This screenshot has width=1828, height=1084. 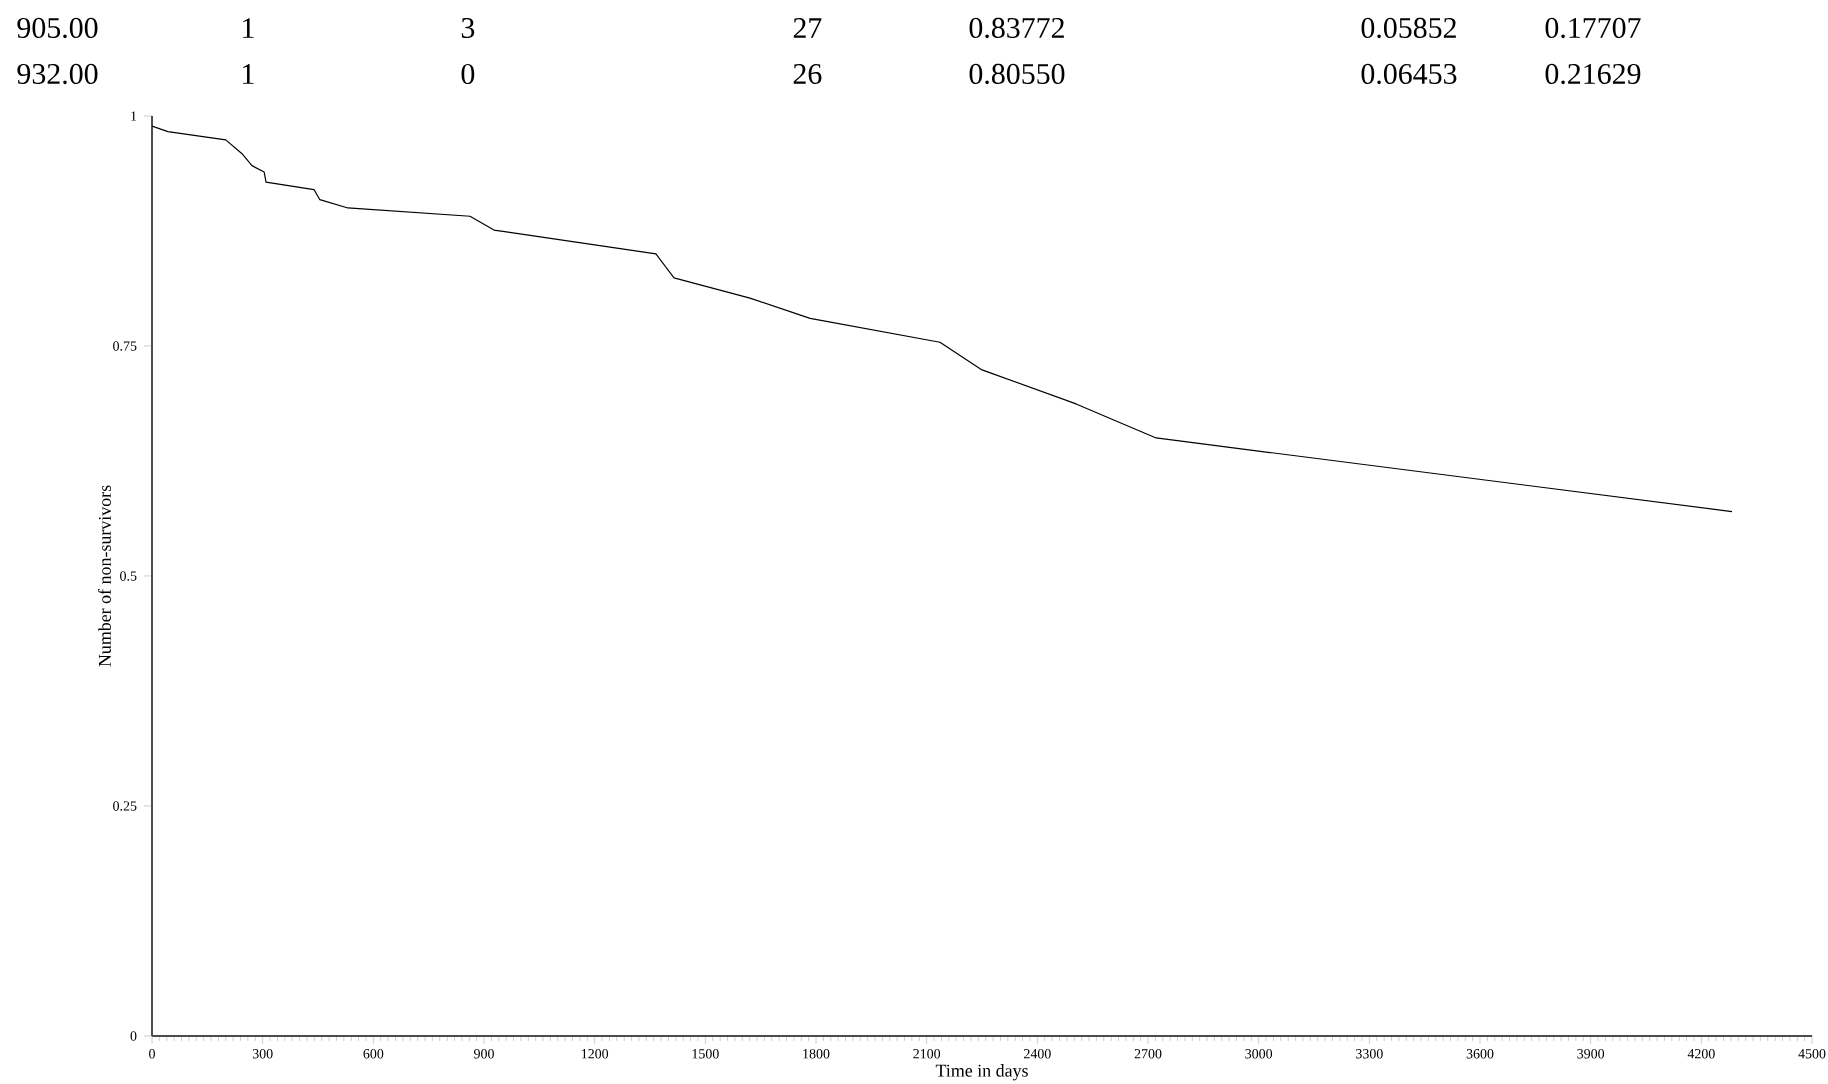 I want to click on text: 905.00, so click(x=57, y=28).